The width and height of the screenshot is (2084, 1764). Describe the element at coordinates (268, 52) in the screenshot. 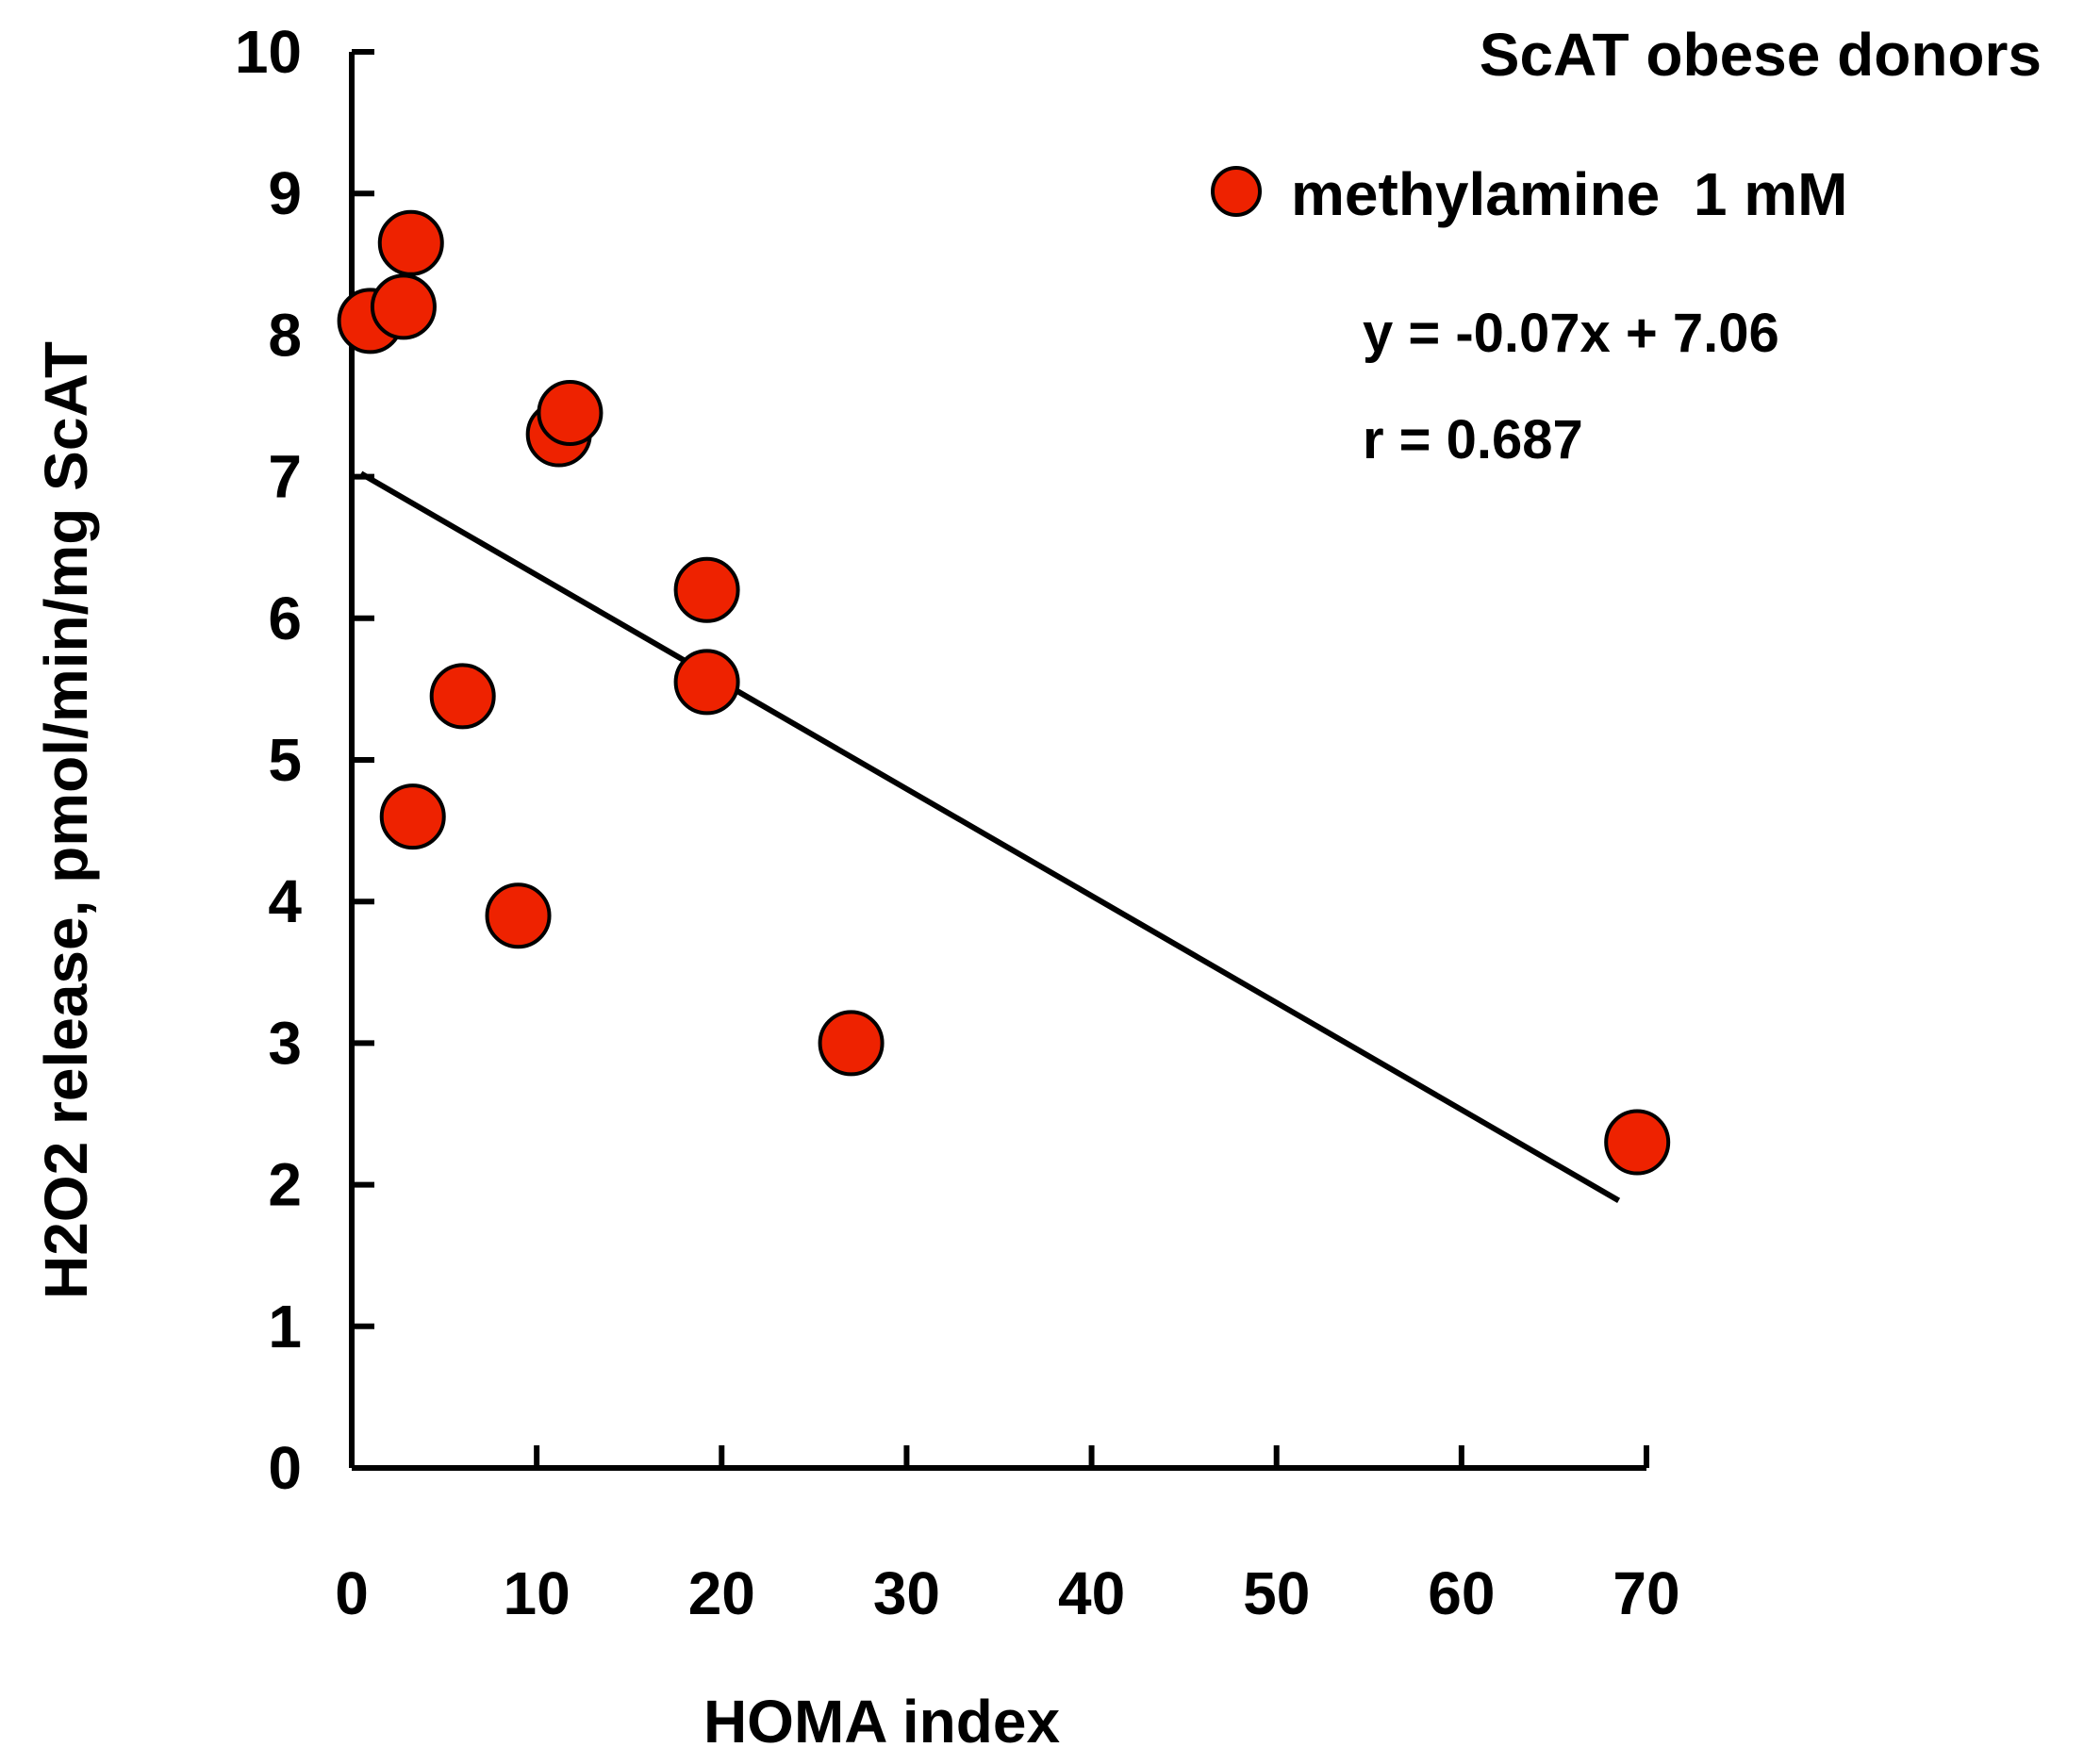

I see `y-tick-label: 10` at that location.